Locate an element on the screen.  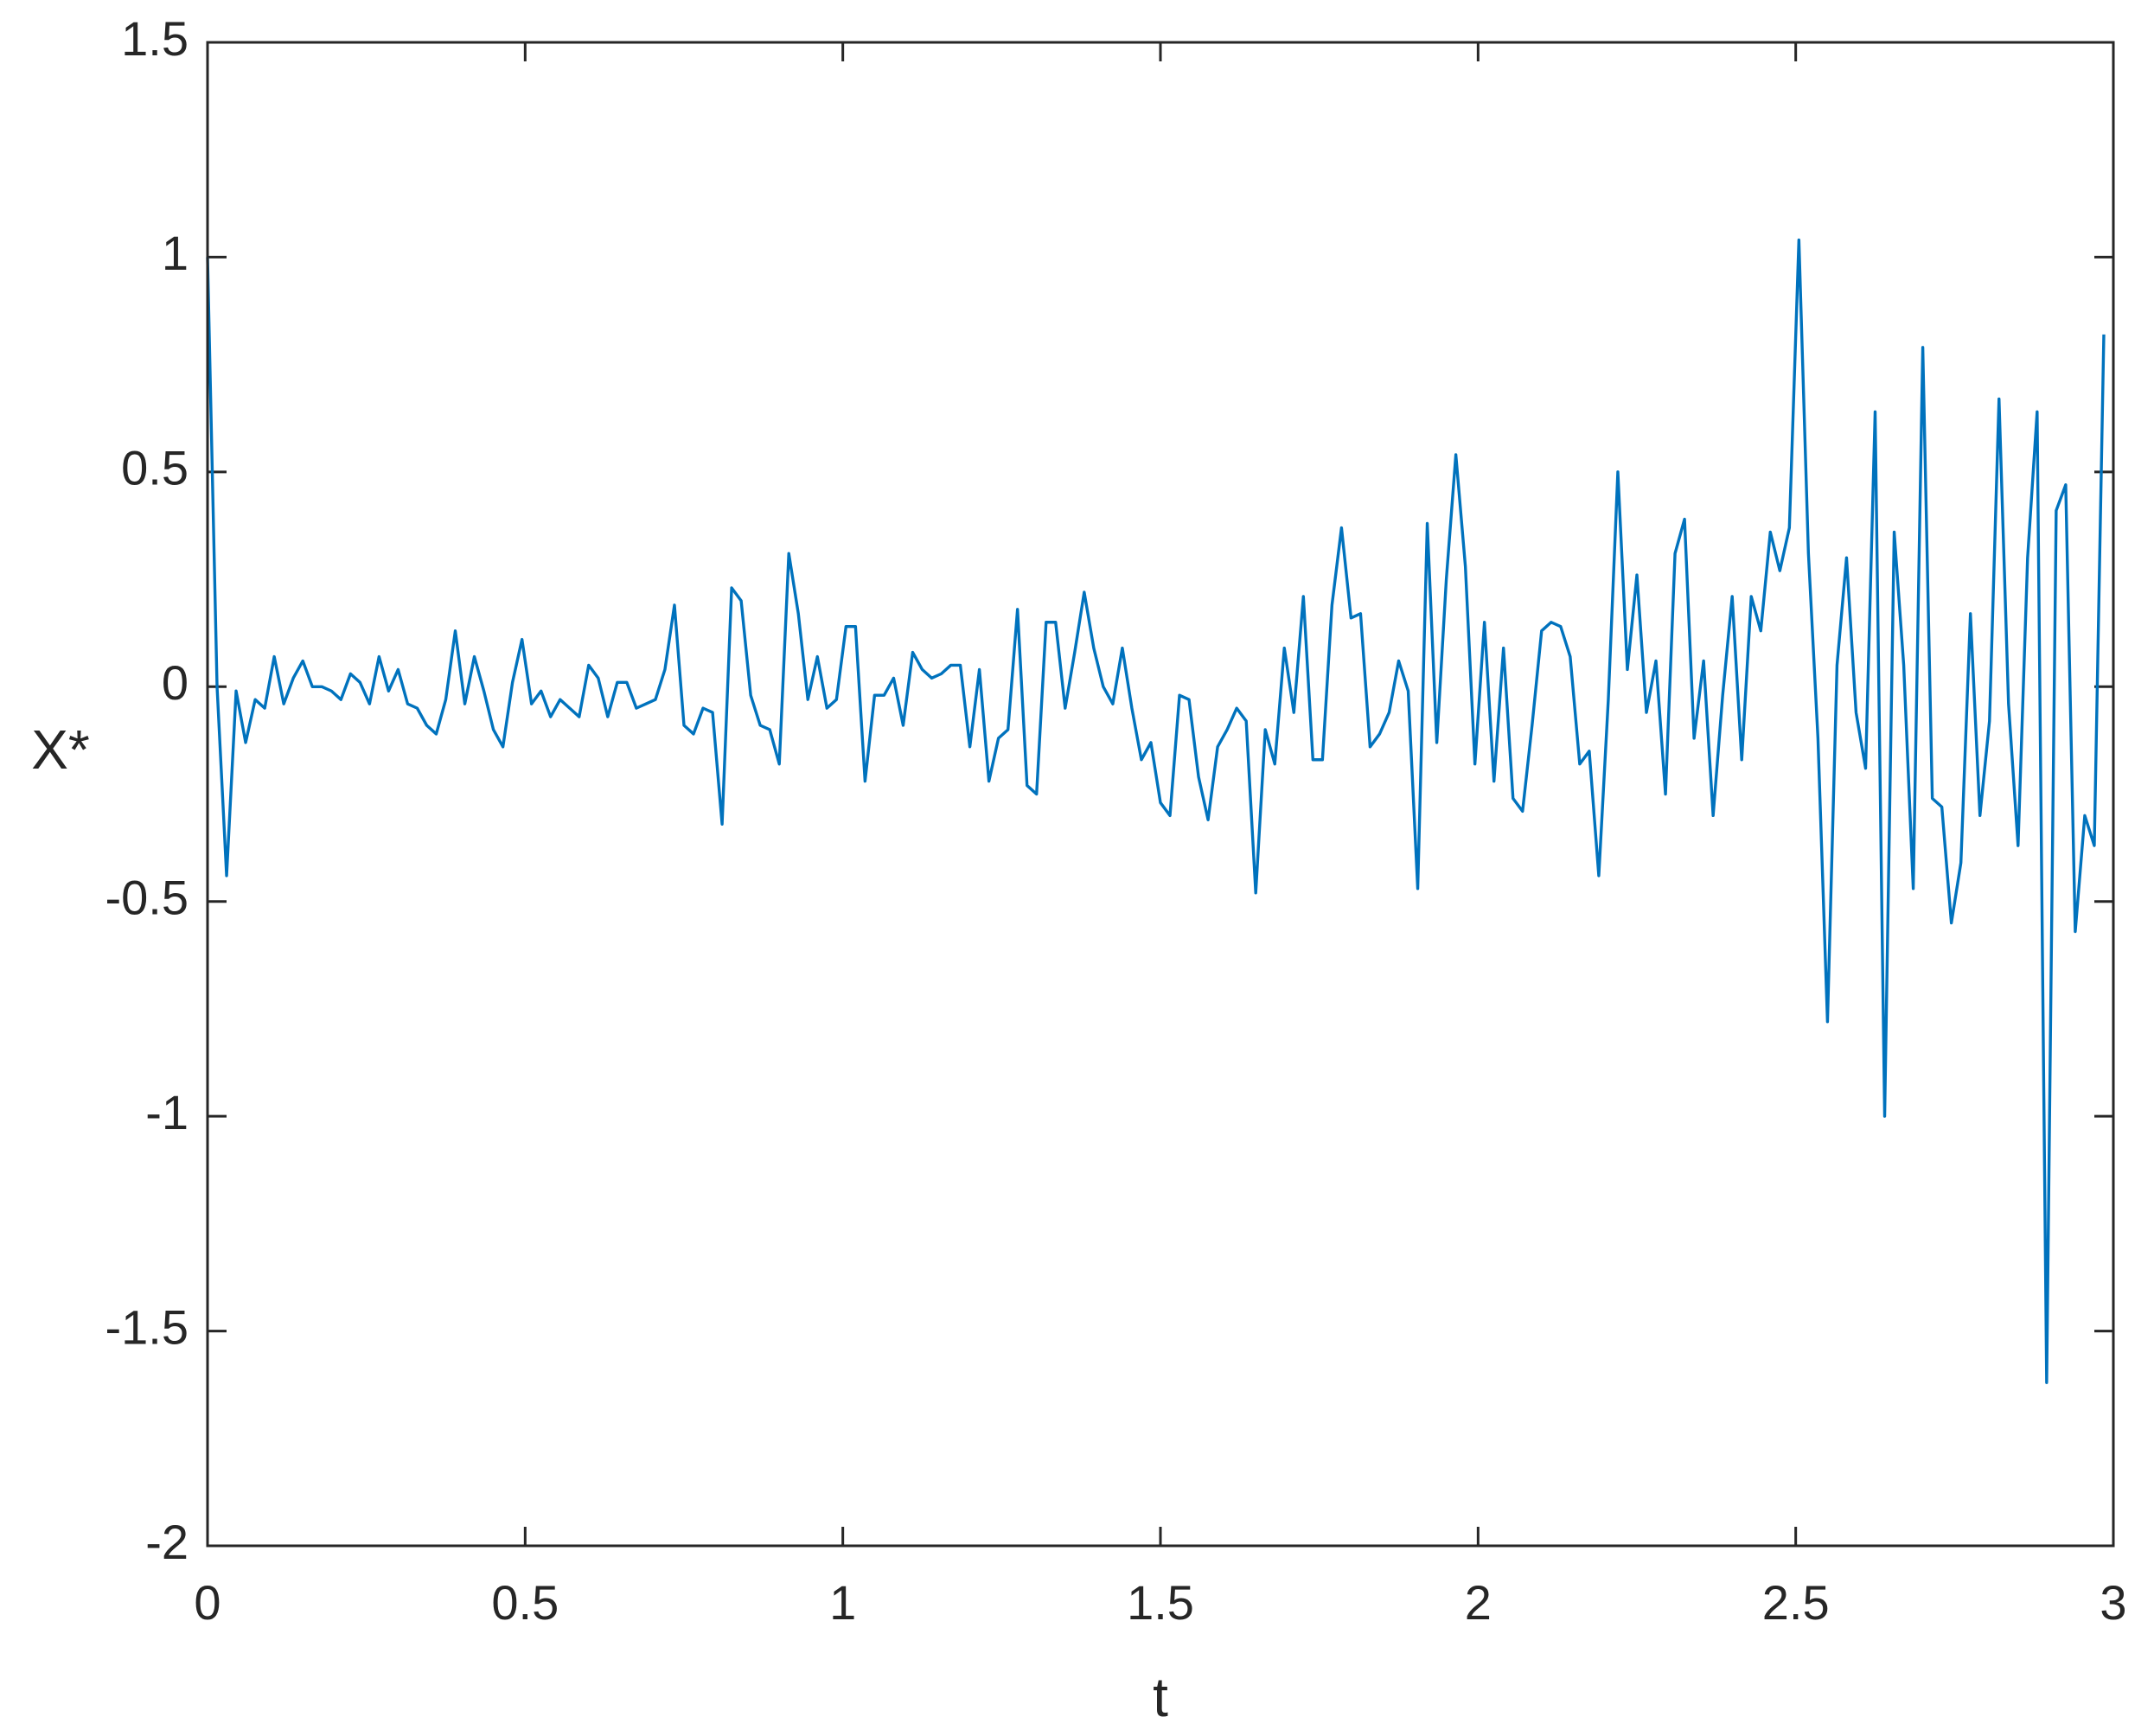
y-tick-label: -1 is located at coordinates (167, 1112).